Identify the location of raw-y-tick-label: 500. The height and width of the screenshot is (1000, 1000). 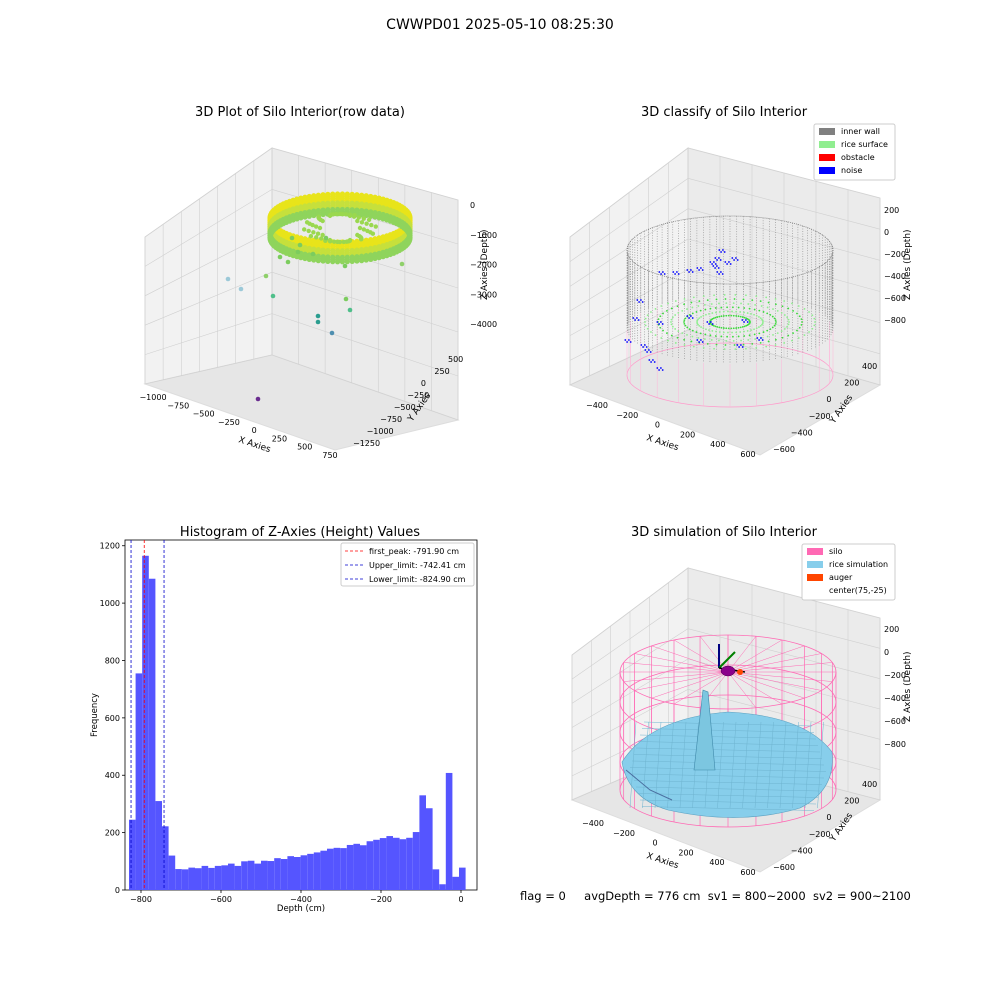
(455, 359).